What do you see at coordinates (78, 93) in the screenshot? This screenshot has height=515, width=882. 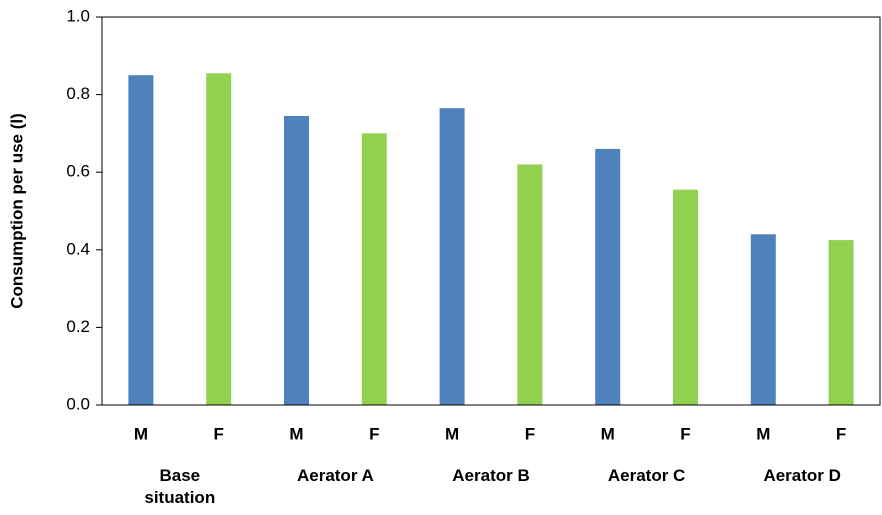 I see `y-tick-label: 0.8` at bounding box center [78, 93].